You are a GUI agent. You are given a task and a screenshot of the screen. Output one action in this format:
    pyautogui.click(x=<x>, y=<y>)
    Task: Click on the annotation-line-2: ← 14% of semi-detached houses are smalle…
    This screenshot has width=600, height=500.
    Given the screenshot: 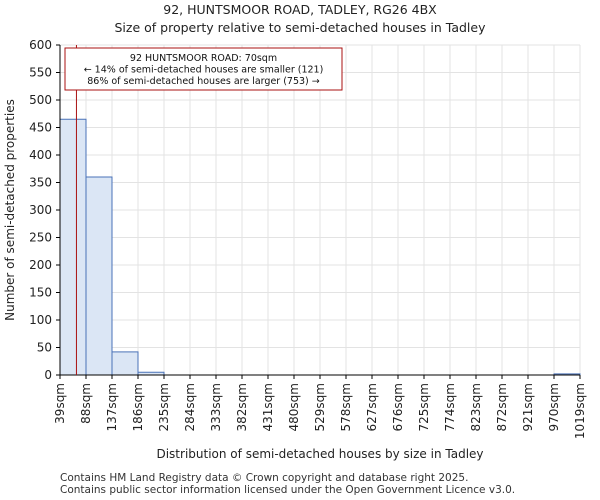 What is the action you would take?
    pyautogui.click(x=204, y=70)
    